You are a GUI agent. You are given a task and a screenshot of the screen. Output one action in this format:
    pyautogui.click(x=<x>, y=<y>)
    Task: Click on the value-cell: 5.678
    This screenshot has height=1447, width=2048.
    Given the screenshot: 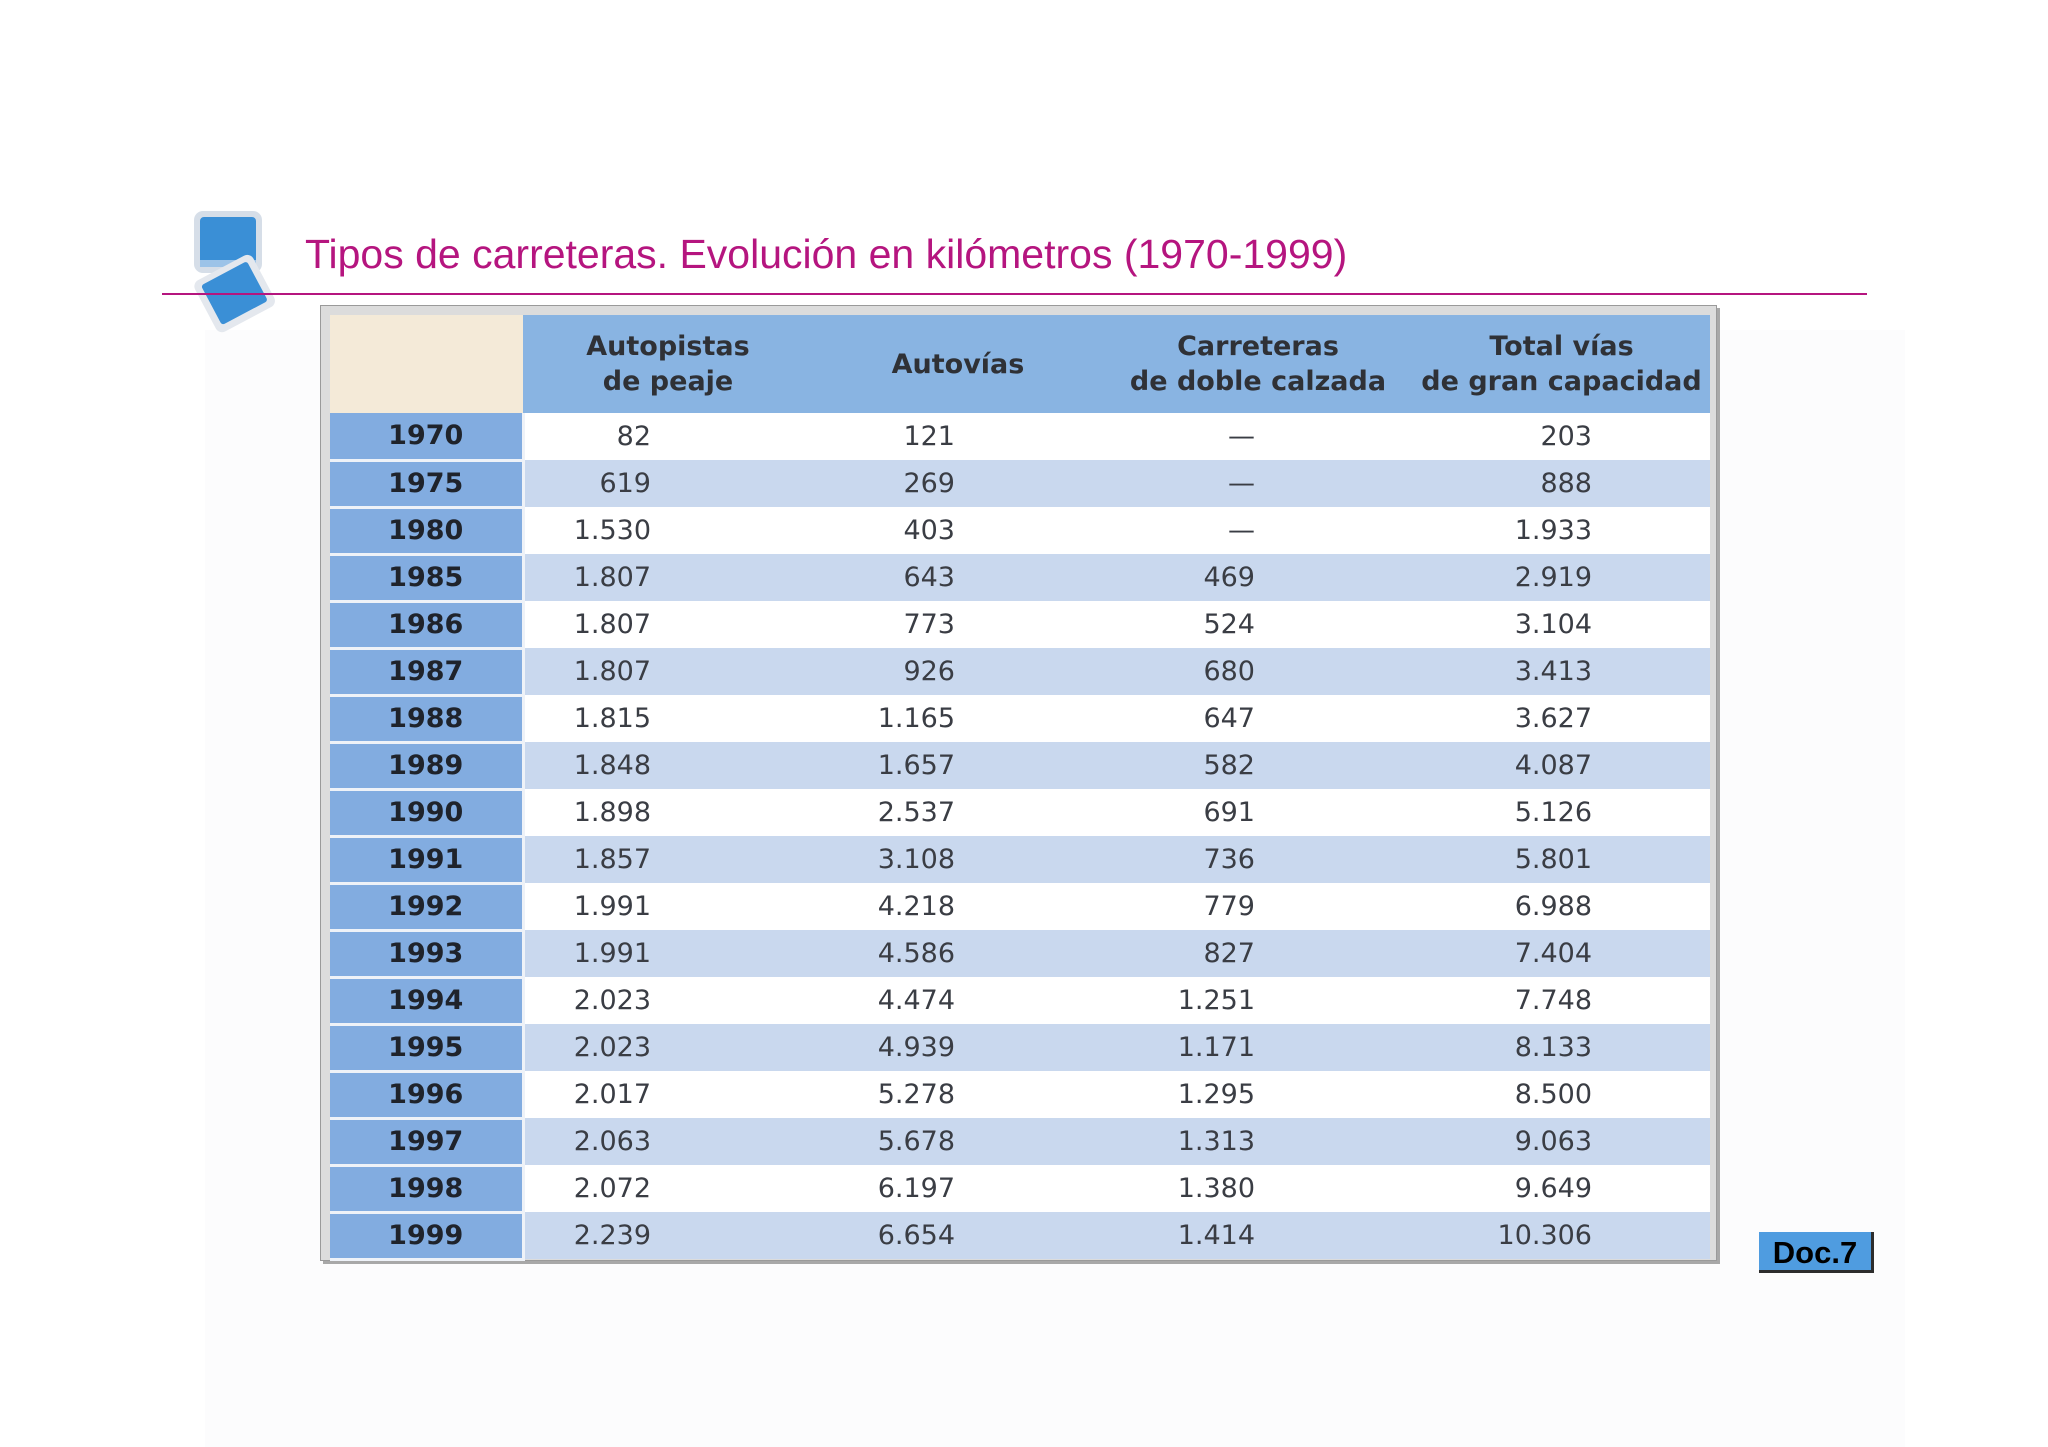 What is the action you would take?
    pyautogui.click(x=958, y=1141)
    